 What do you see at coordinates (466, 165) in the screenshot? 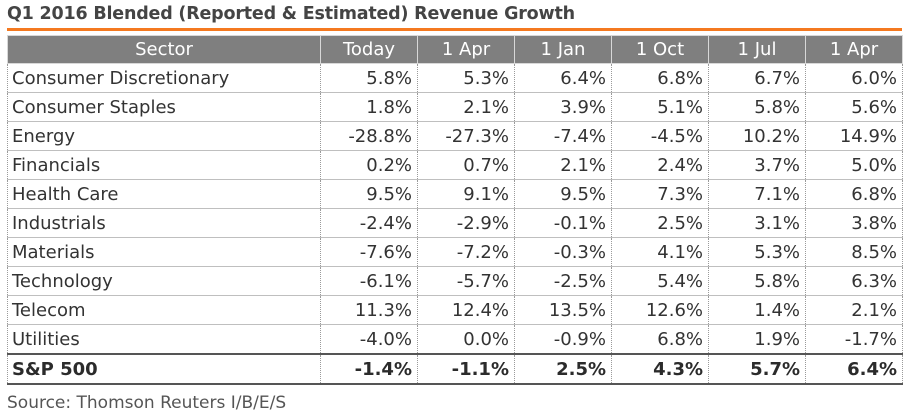
I see `value-cell: 0.7%` at bounding box center [466, 165].